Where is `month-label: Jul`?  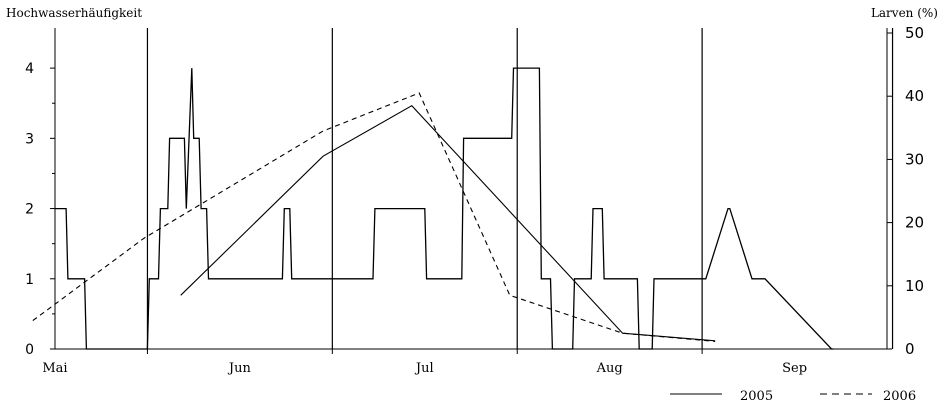
month-label: Jul is located at coordinates (424, 368).